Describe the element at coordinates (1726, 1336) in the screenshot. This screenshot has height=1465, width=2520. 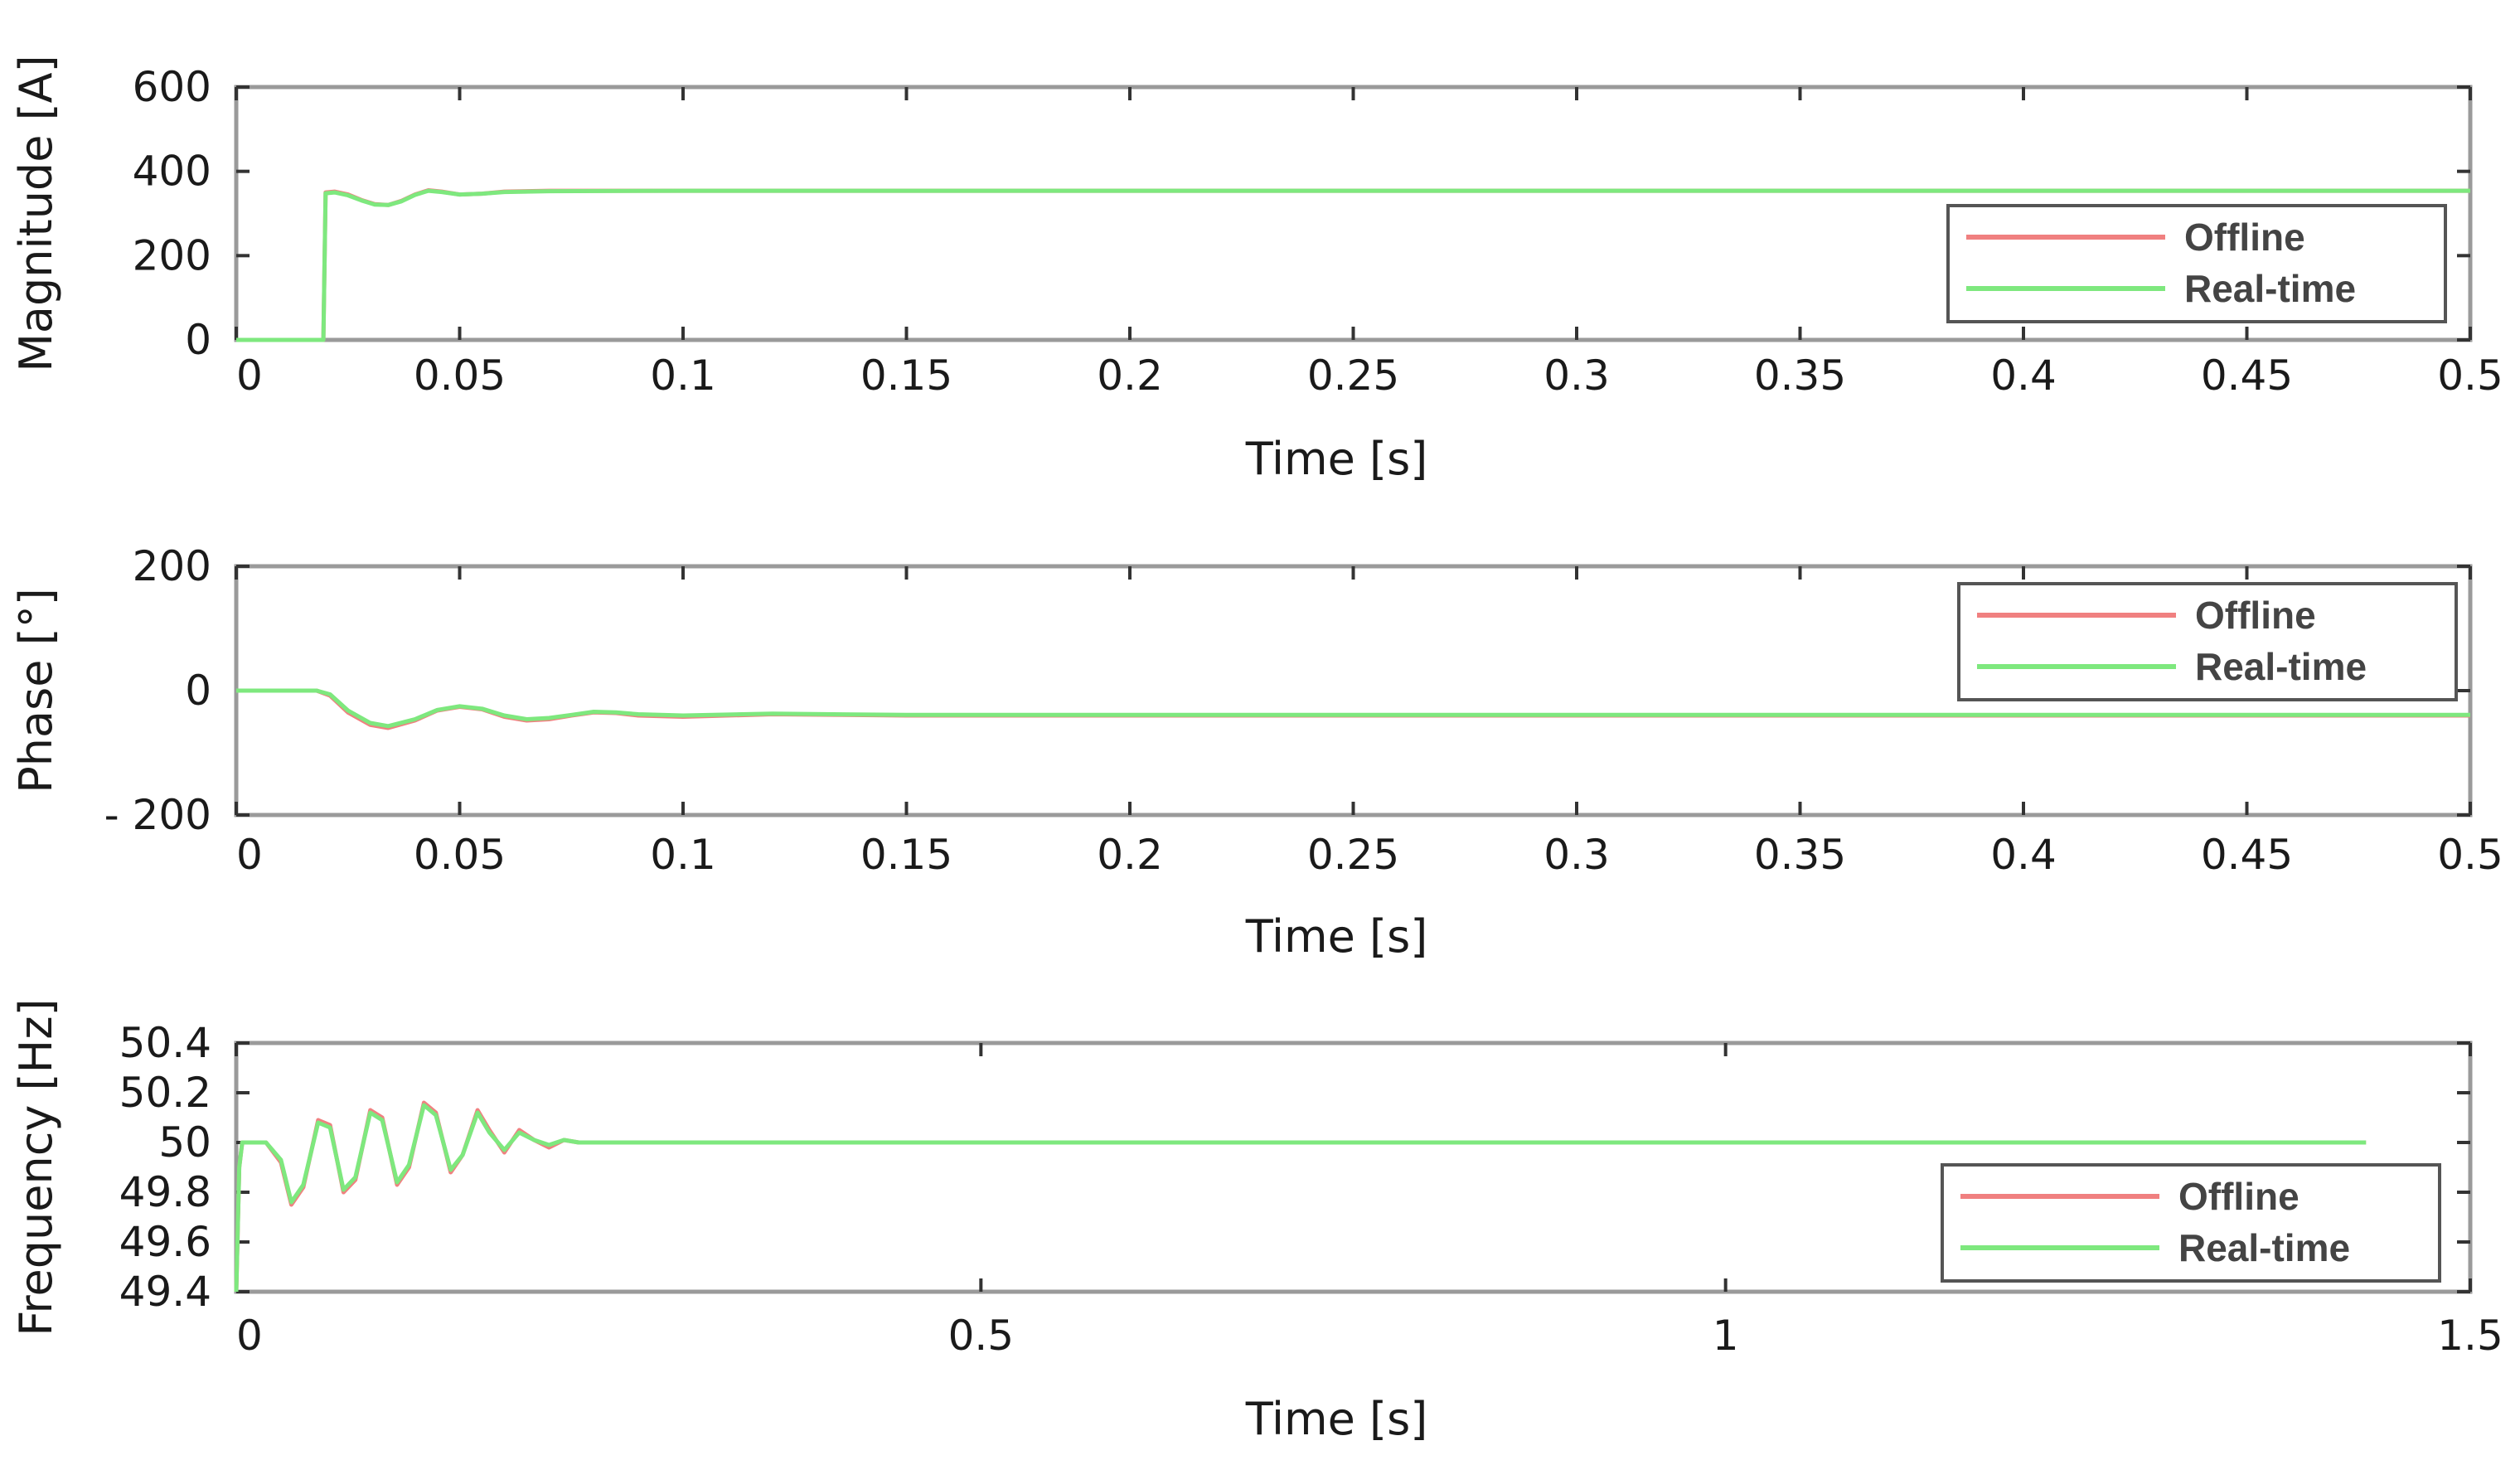
I see `x-tick-label: 1` at that location.